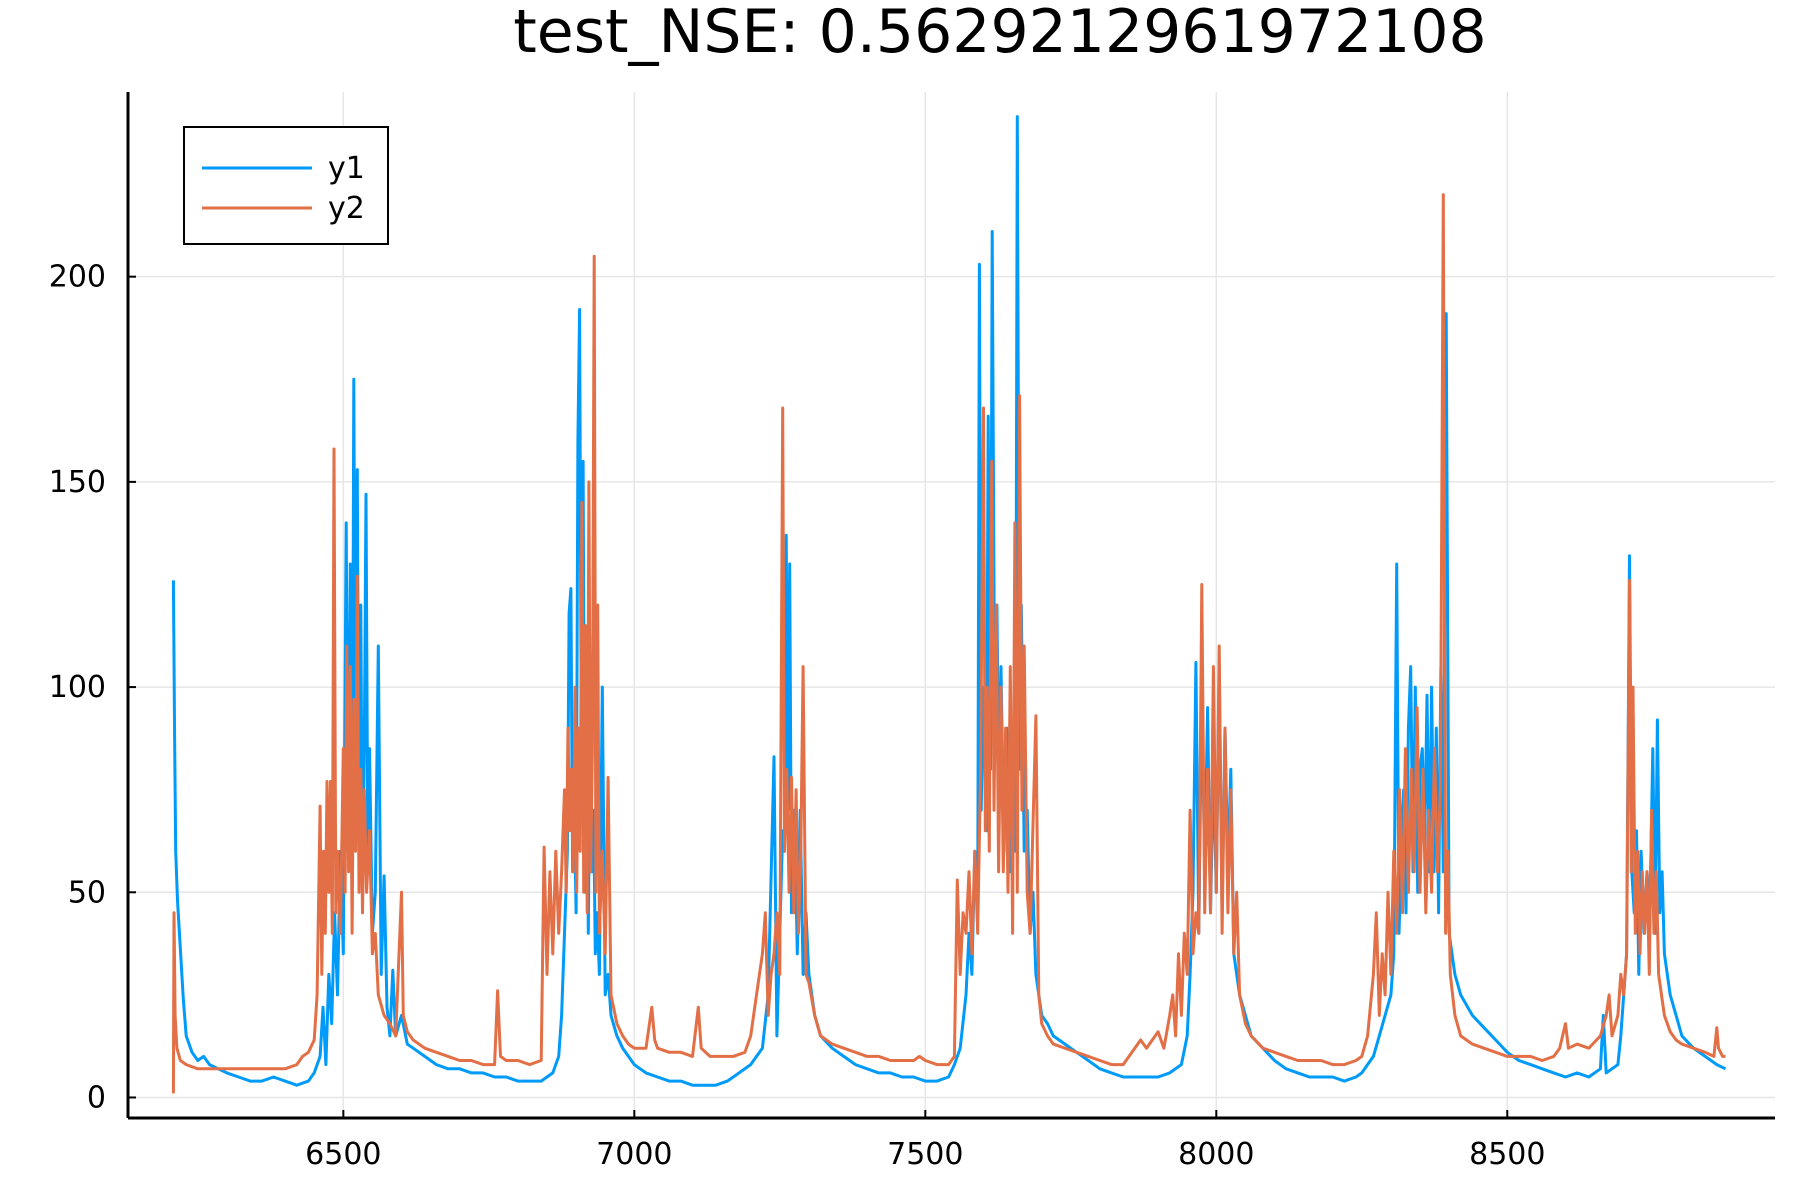  I want to click on y-tick-label: 200, so click(77, 277).